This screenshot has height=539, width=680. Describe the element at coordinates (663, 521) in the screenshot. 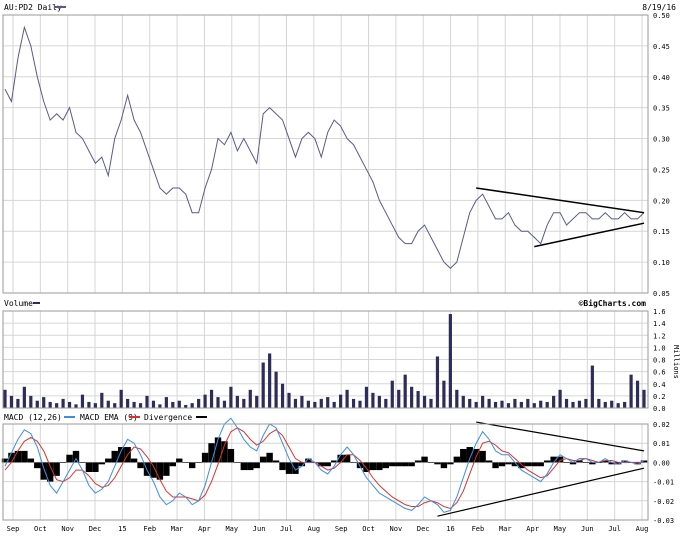

I see `y-tick-label: -0.03` at that location.